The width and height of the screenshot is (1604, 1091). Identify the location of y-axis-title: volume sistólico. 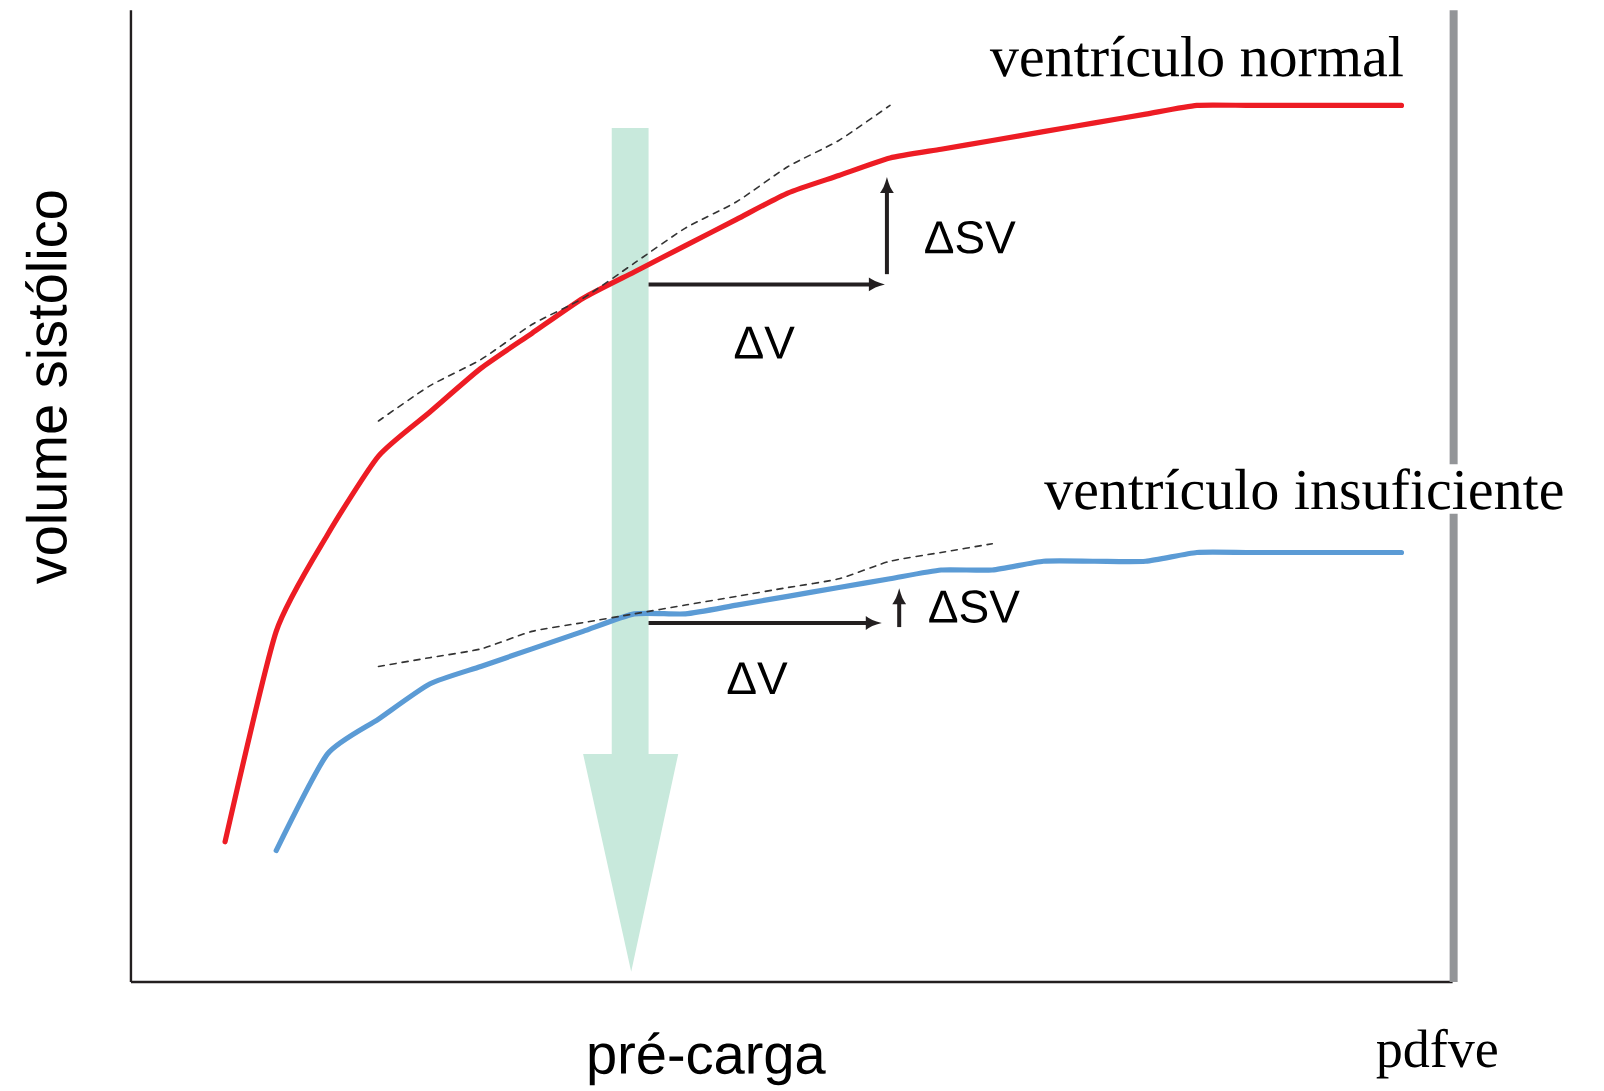
(46, 387).